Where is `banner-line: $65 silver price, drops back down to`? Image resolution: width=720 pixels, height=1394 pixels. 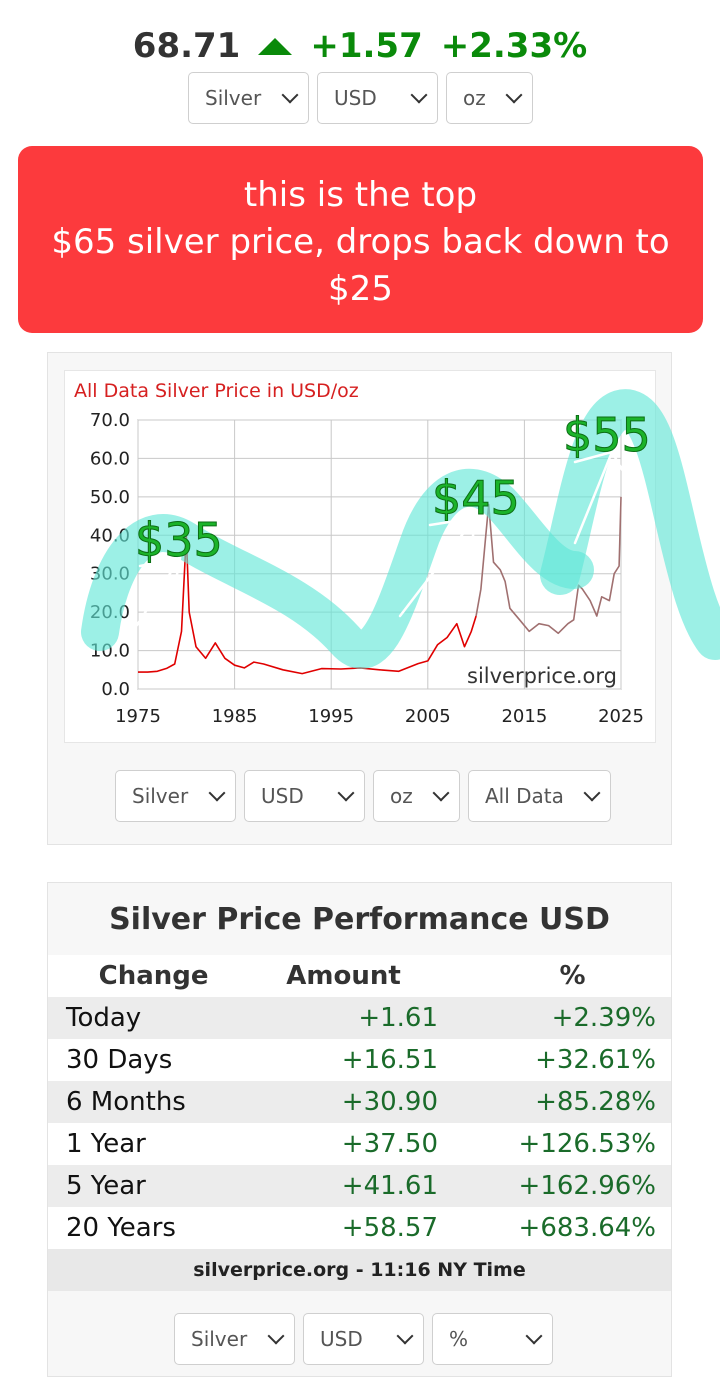 banner-line: $65 silver price, drops back down to is located at coordinates (360, 242).